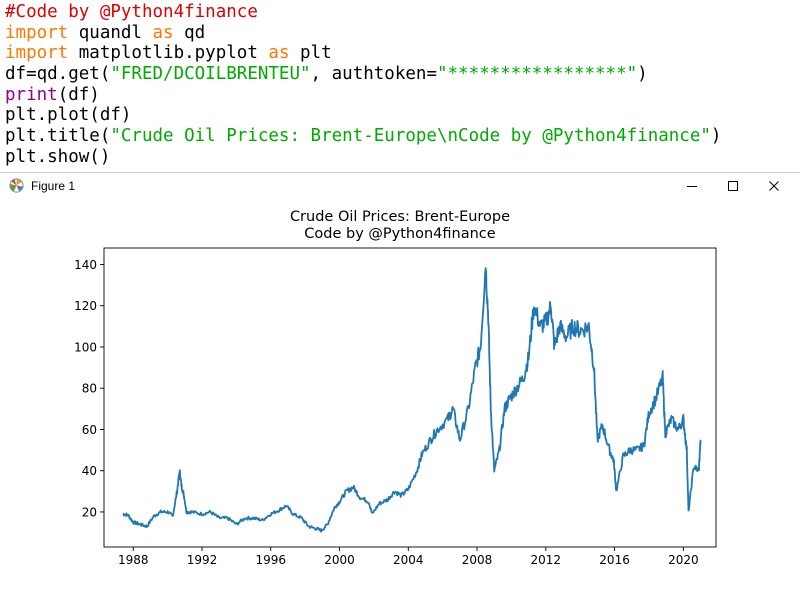 The width and height of the screenshot is (800, 590). I want to click on code-line-8: plt.show(), so click(57, 157).